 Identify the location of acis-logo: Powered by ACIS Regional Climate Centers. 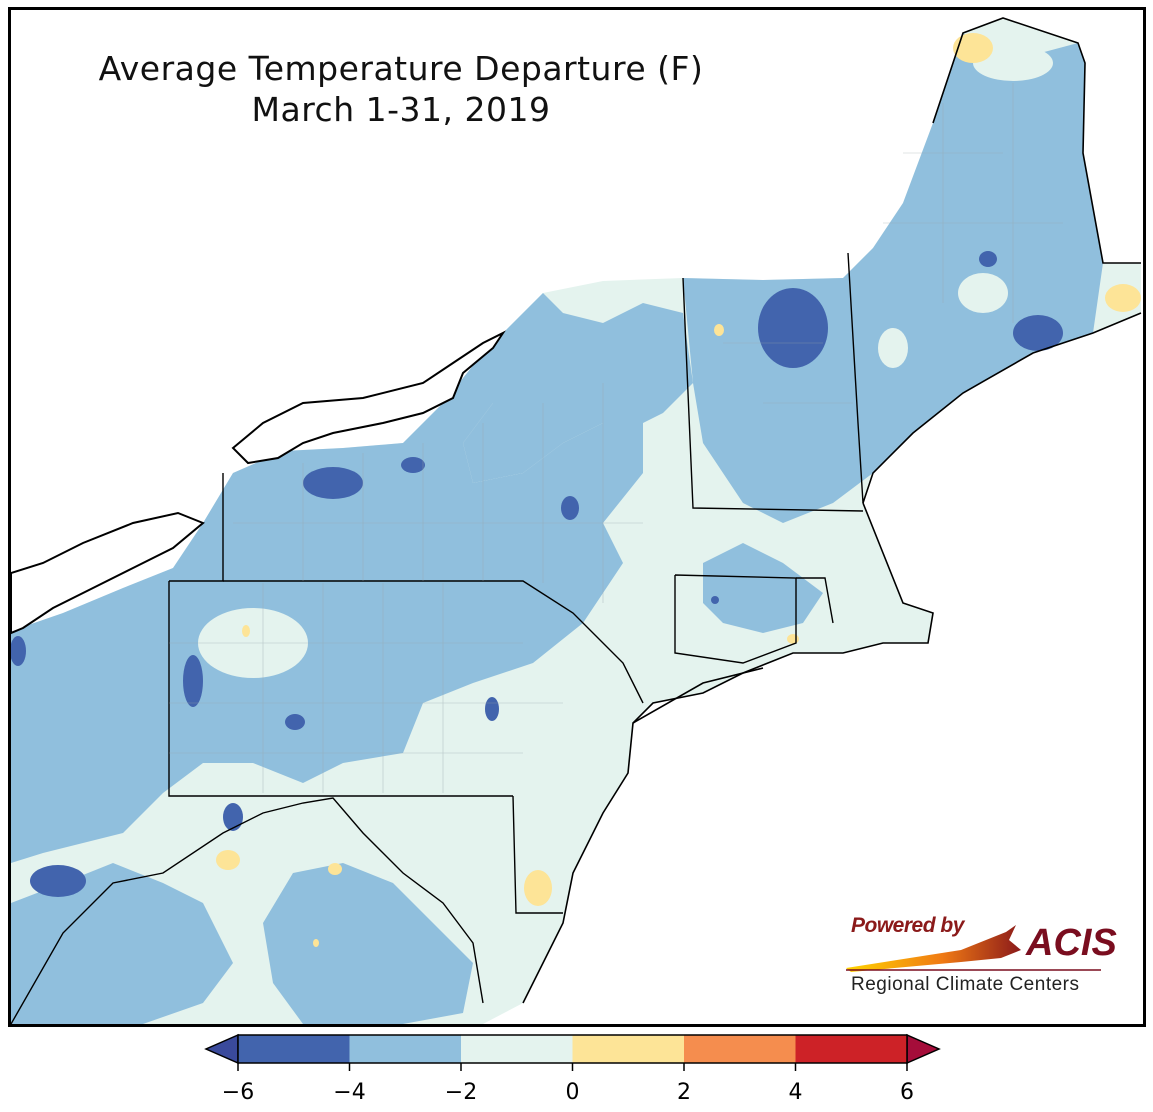
(986, 957).